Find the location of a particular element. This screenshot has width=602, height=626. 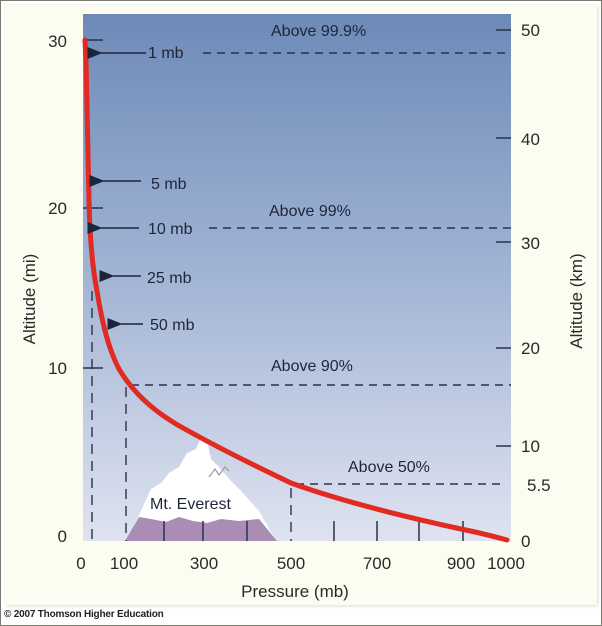

y-right-tick-10: 10 is located at coordinates (530, 446).